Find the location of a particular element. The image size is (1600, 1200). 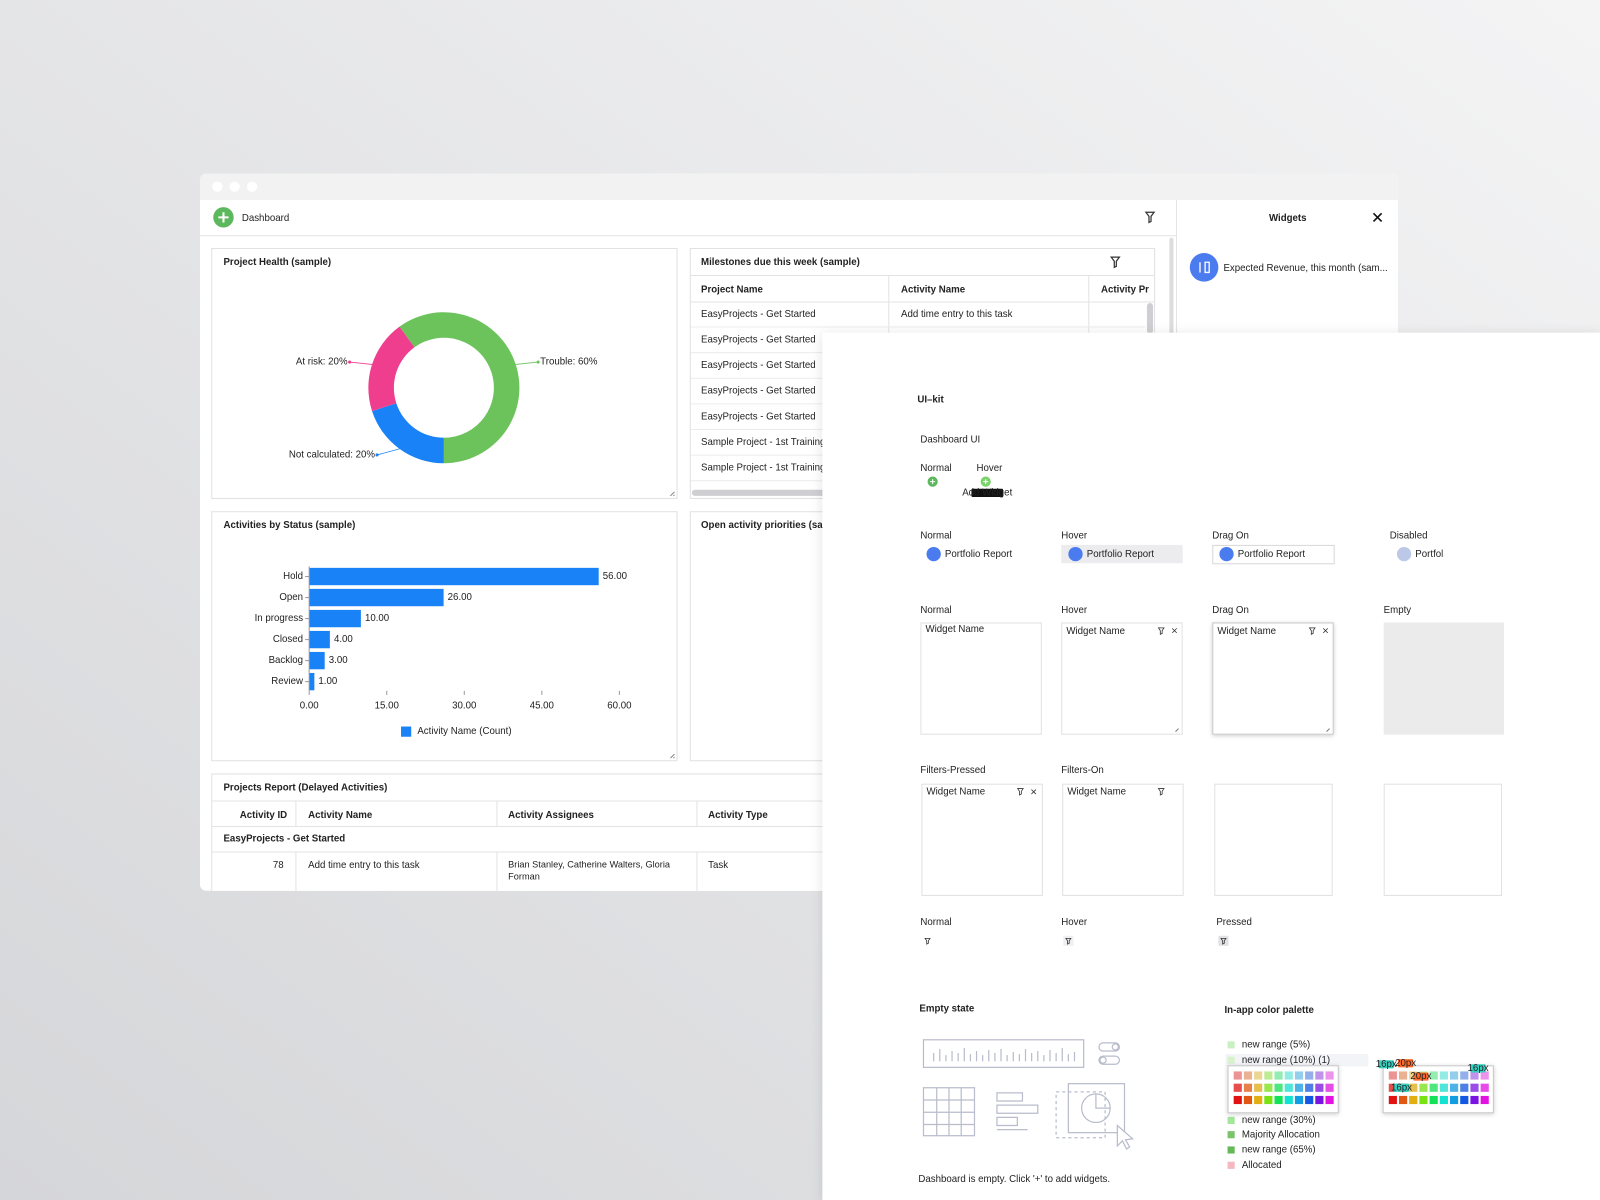

y-tick-label: In progress is located at coordinates (279, 618).